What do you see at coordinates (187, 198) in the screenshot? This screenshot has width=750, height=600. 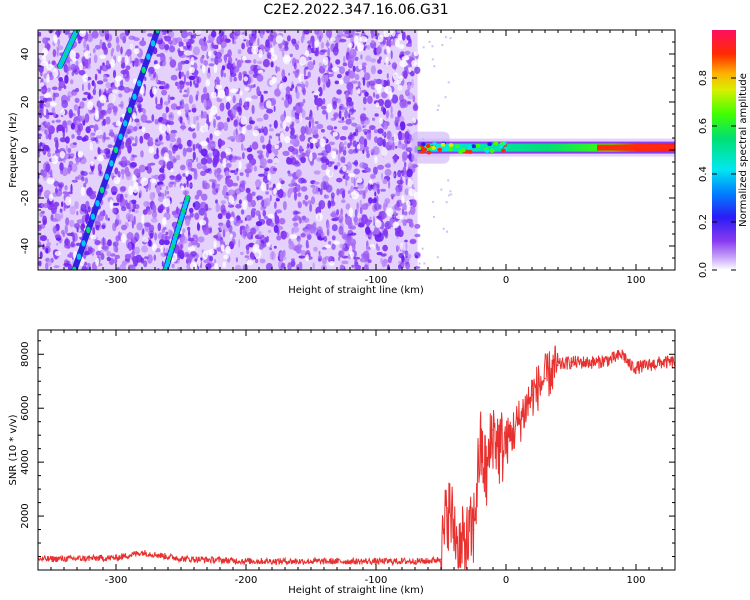 I see `diagonal-track-blob` at bounding box center [187, 198].